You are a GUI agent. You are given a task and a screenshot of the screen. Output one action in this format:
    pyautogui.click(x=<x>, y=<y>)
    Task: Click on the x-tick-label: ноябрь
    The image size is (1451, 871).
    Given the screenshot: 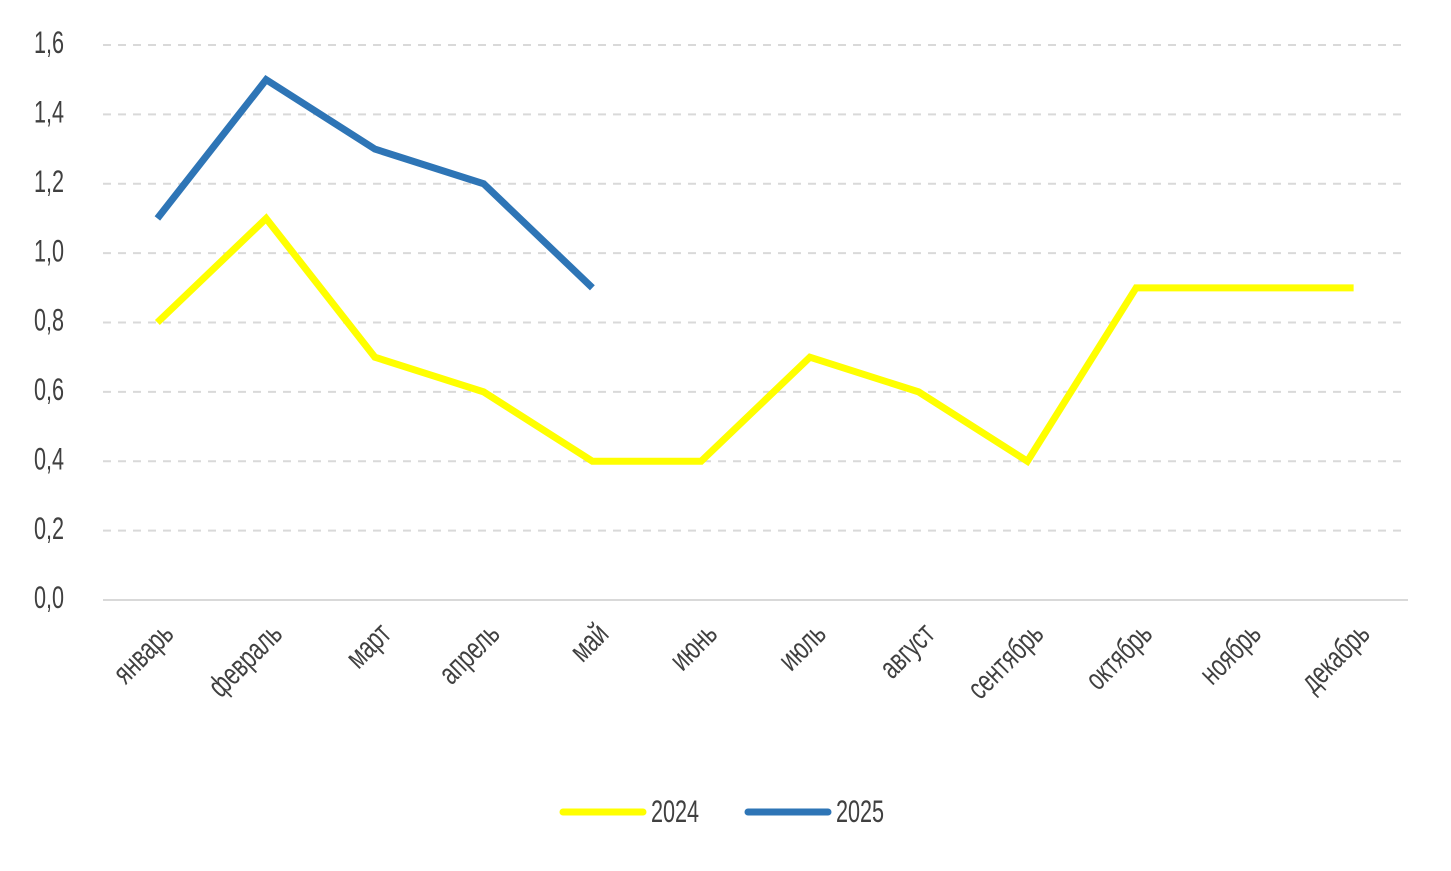 What is the action you would take?
    pyautogui.click(x=1230, y=653)
    